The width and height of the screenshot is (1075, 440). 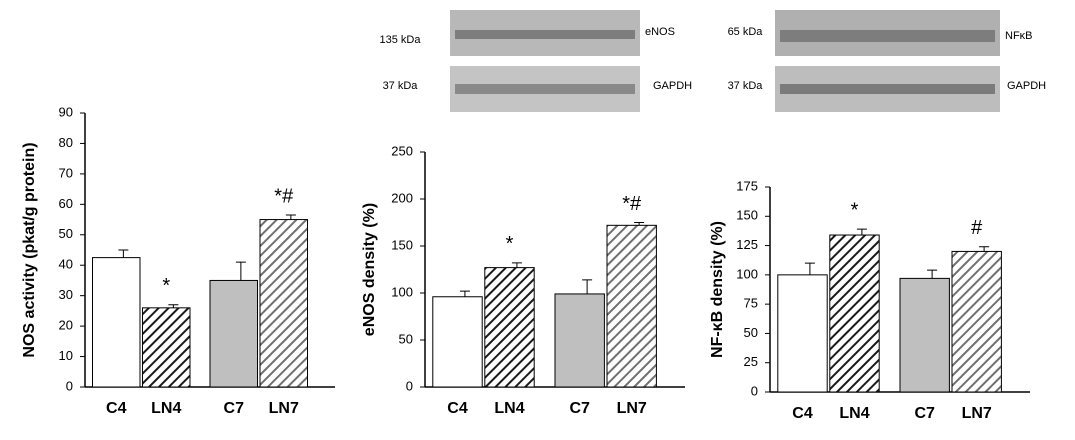 I want to click on significance-mark: #, so click(x=977, y=228).